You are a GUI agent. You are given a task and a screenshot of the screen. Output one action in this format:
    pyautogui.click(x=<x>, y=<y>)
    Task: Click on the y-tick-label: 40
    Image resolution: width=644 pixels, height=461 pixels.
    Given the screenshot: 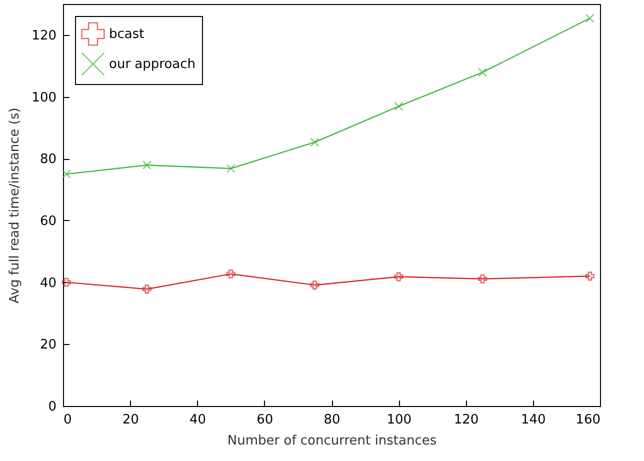 What is the action you would take?
    pyautogui.click(x=48, y=283)
    